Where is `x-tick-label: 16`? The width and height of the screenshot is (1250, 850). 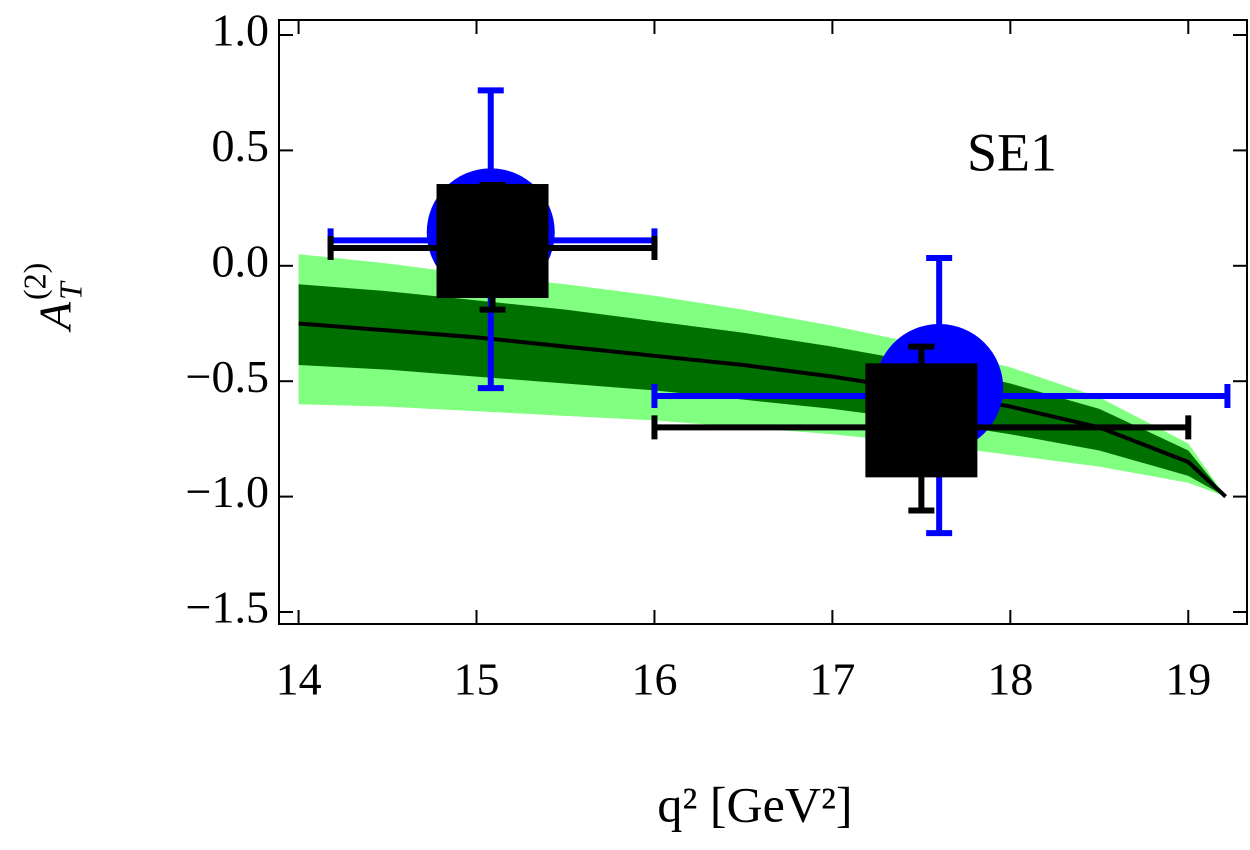
x-tick-label: 16 is located at coordinates (654, 679).